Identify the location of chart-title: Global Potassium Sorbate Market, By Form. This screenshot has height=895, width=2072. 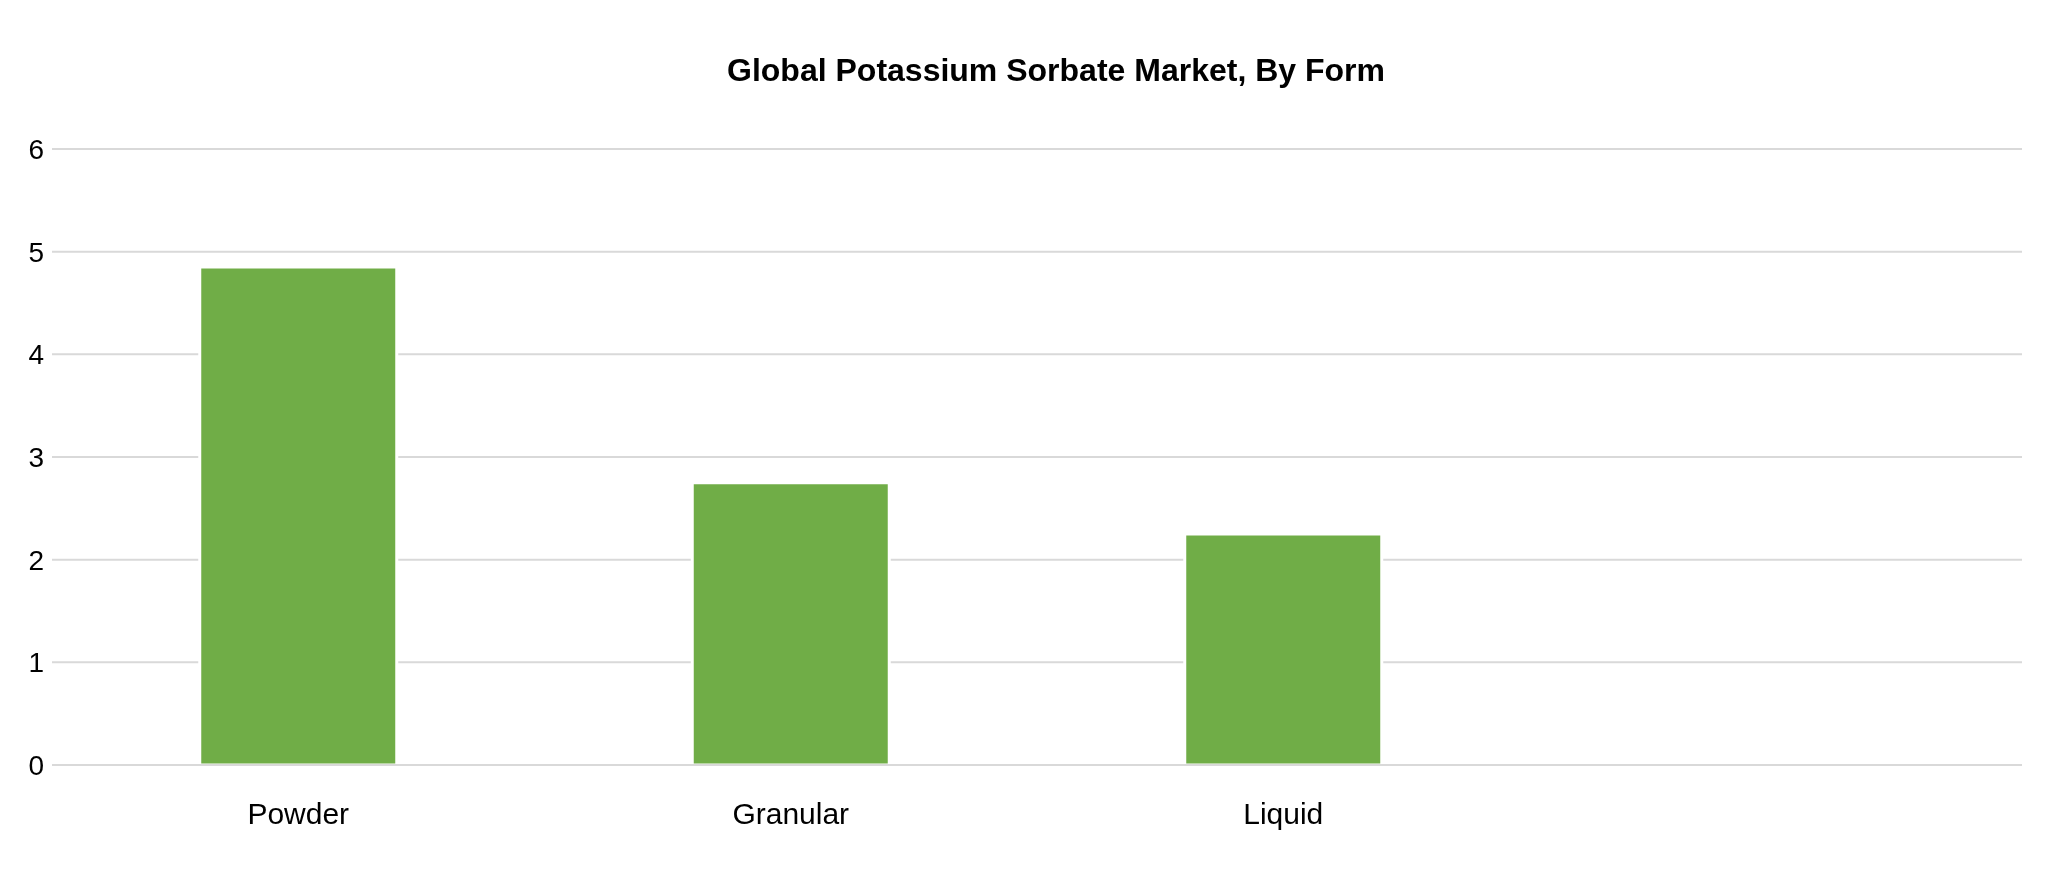
(1056, 70).